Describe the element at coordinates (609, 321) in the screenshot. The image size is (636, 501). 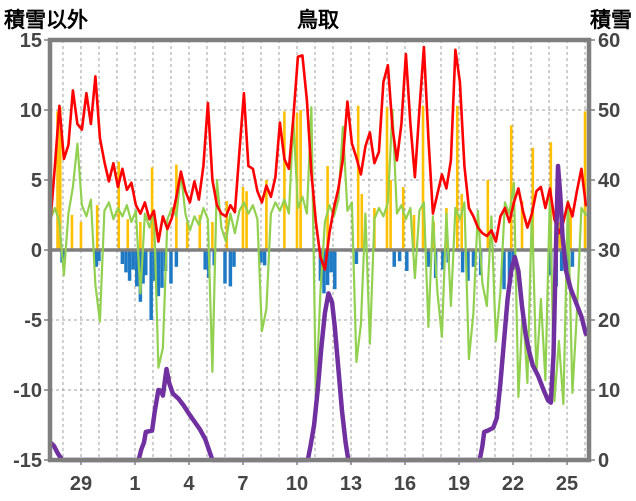
I see `y-right-tick-label: 20` at that location.